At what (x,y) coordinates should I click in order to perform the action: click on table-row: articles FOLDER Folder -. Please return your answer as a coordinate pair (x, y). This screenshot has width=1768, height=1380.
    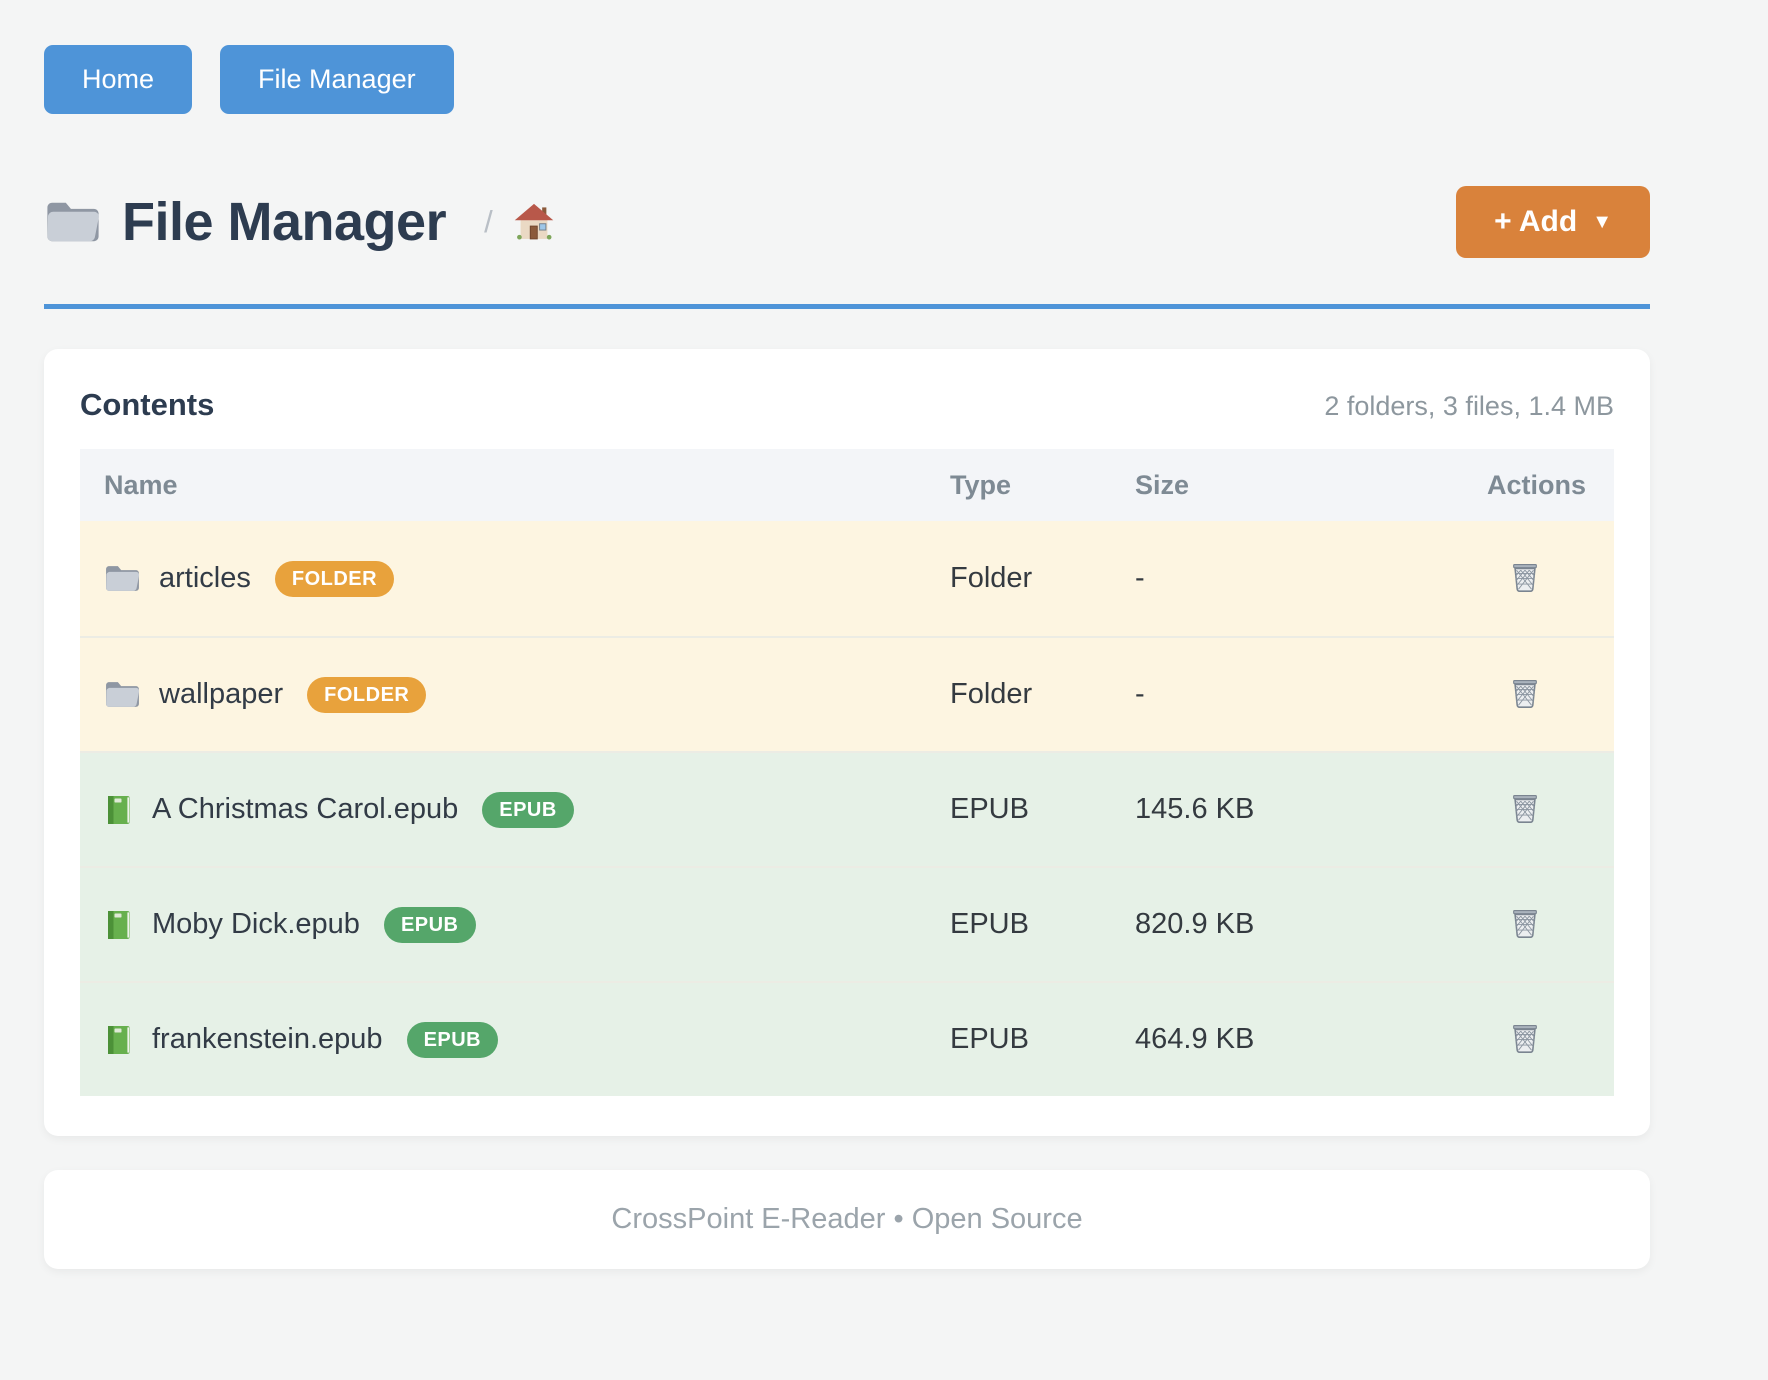
    Looking at the image, I should click on (847, 578).